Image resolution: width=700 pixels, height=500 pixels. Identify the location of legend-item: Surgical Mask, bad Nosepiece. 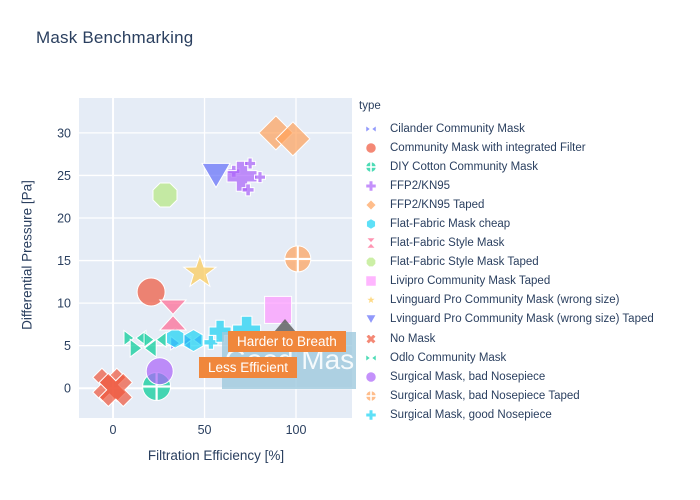
(528, 376).